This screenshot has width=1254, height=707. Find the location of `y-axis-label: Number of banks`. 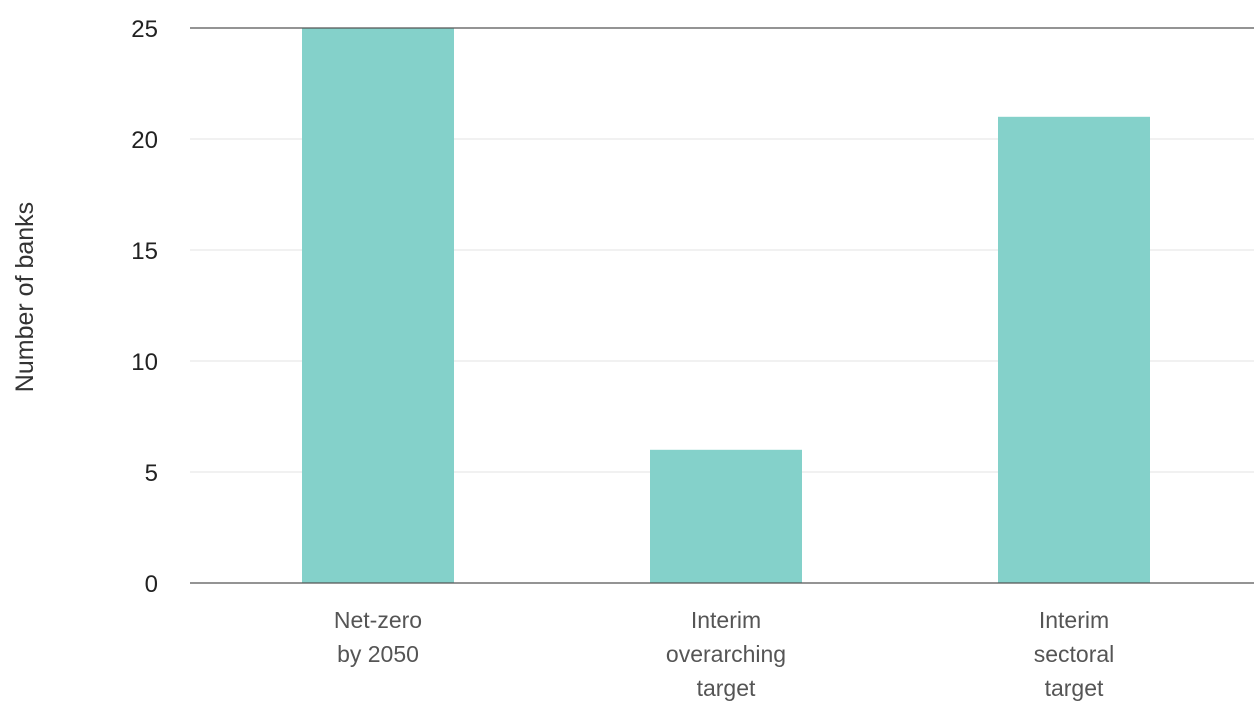

y-axis-label: Number of banks is located at coordinates (25, 297).